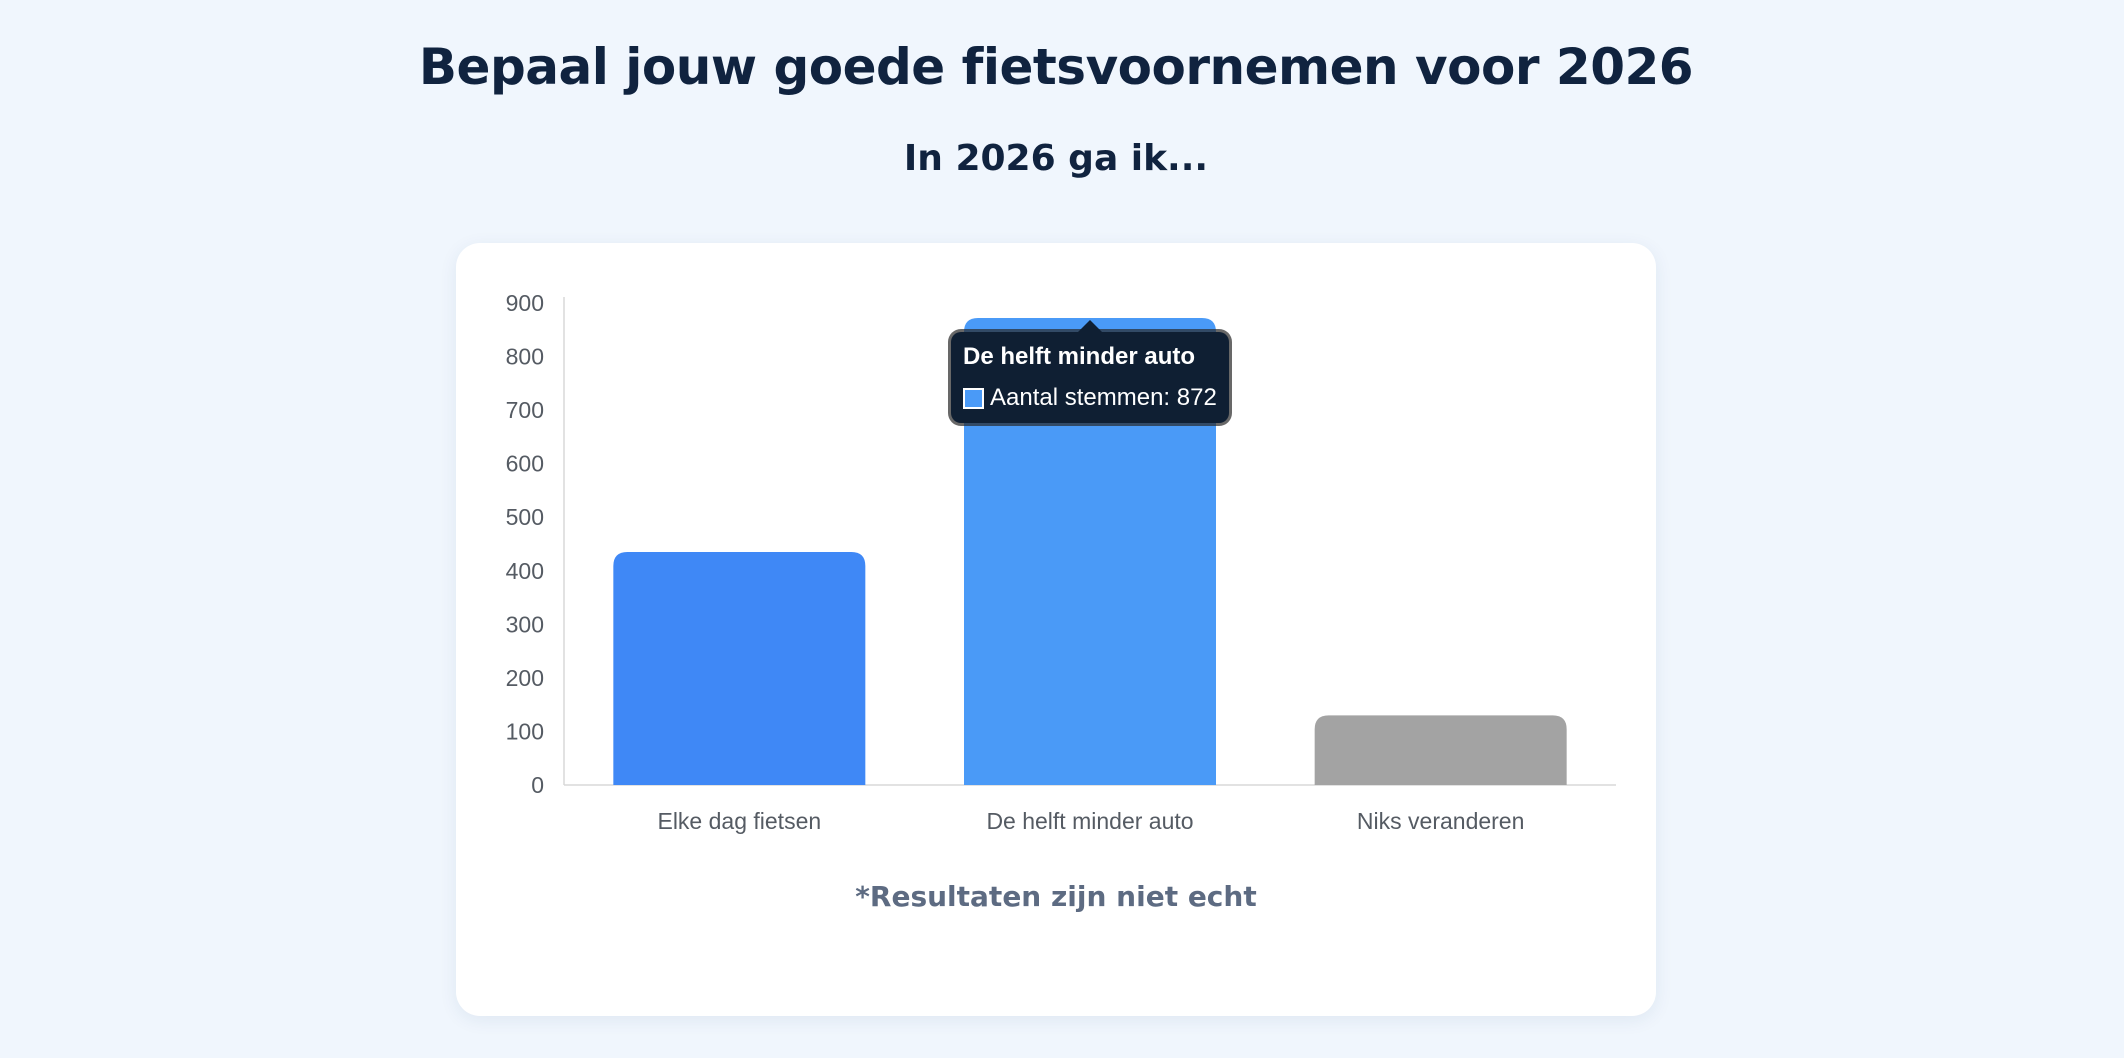 This screenshot has height=1058, width=2124. Describe the element at coordinates (525, 303) in the screenshot. I see `y-tick-label: 900` at that location.